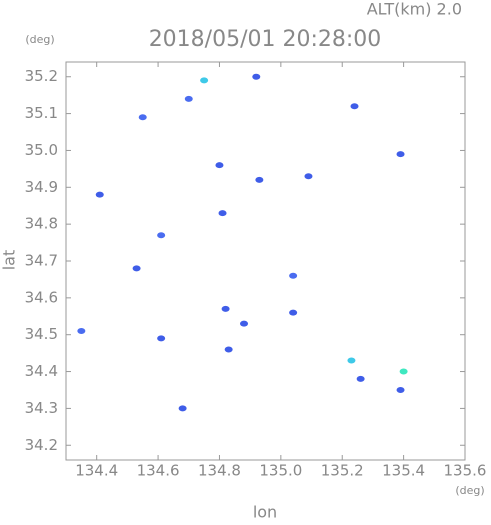 This screenshot has width=491, height=525. I want to click on y-tick-label: 34.9, so click(41, 187).